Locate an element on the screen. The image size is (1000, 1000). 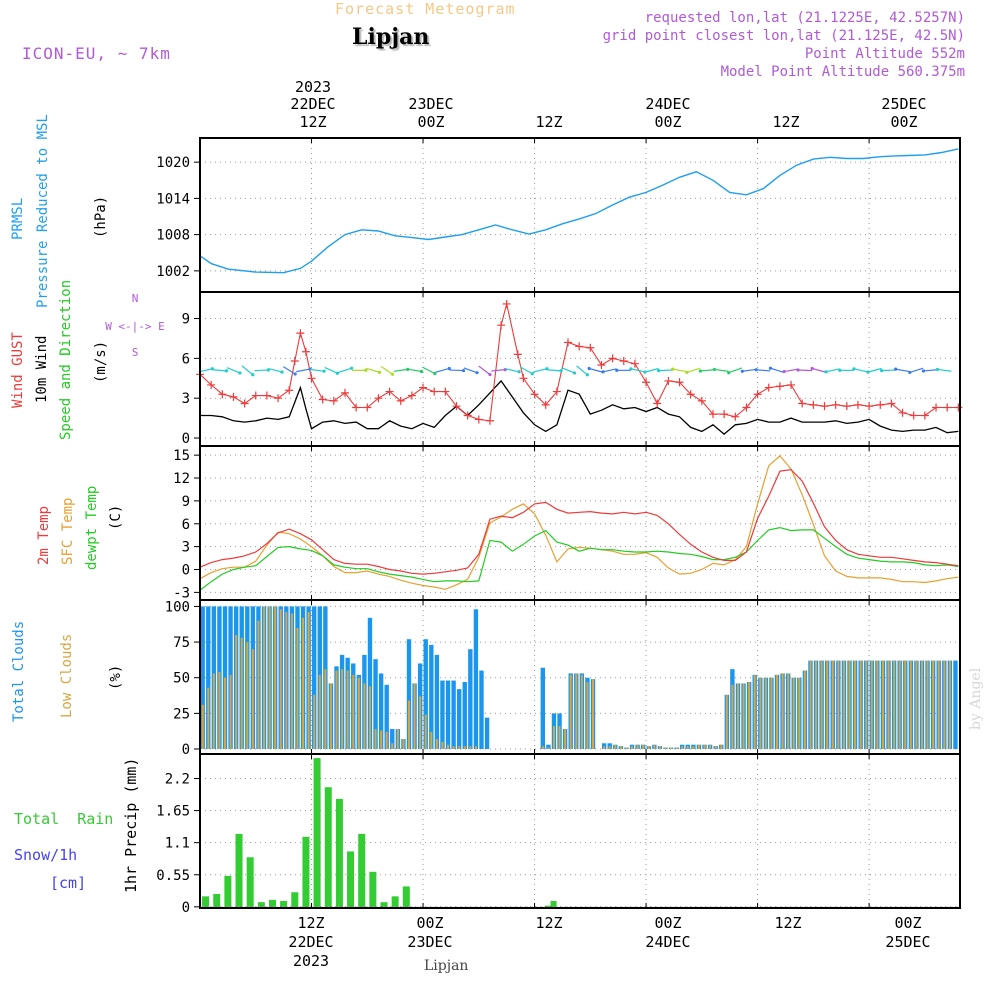
pressure-line is located at coordinates (579, 211).